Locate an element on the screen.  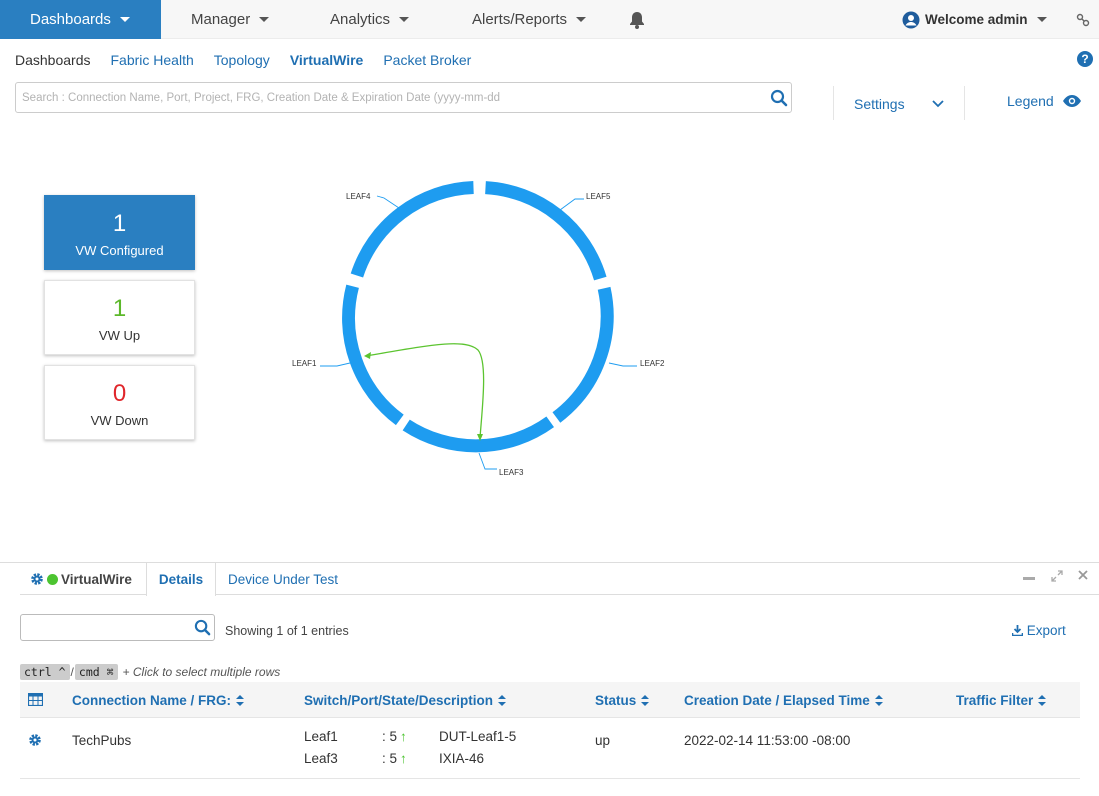
status-dot-icon is located at coordinates (52, 579).